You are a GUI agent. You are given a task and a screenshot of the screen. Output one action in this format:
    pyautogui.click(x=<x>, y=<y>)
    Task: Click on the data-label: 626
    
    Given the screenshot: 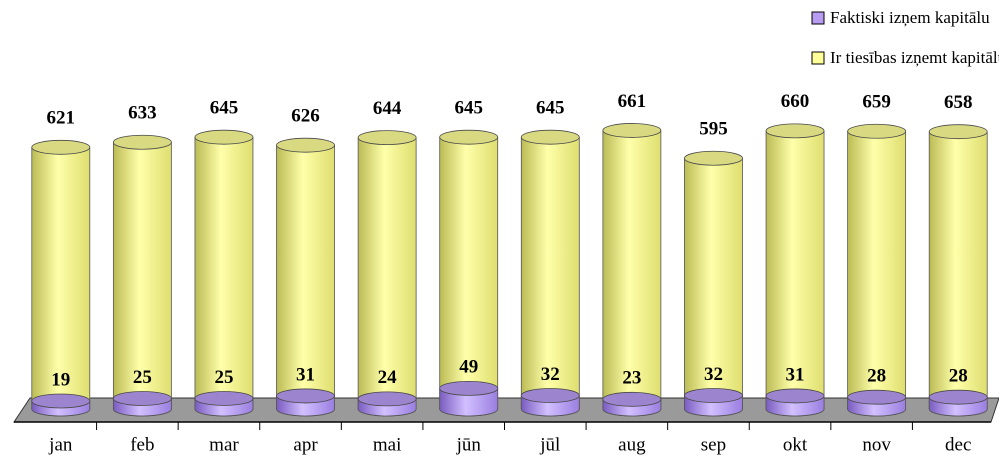 What is the action you would take?
    pyautogui.click(x=305, y=116)
    